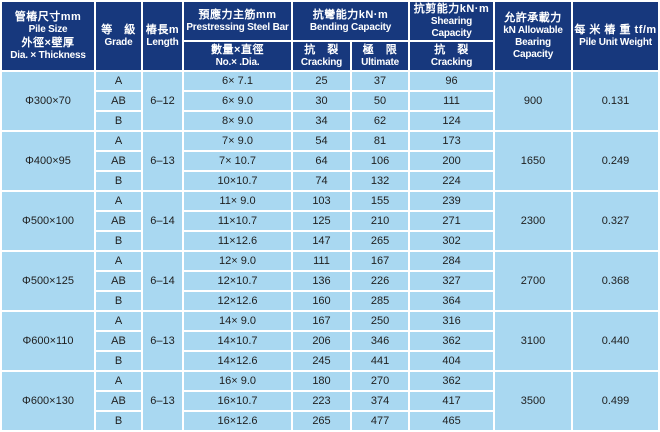 The width and height of the screenshot is (660, 432). I want to click on header-grade: 等 級 Grade, so click(118, 36).